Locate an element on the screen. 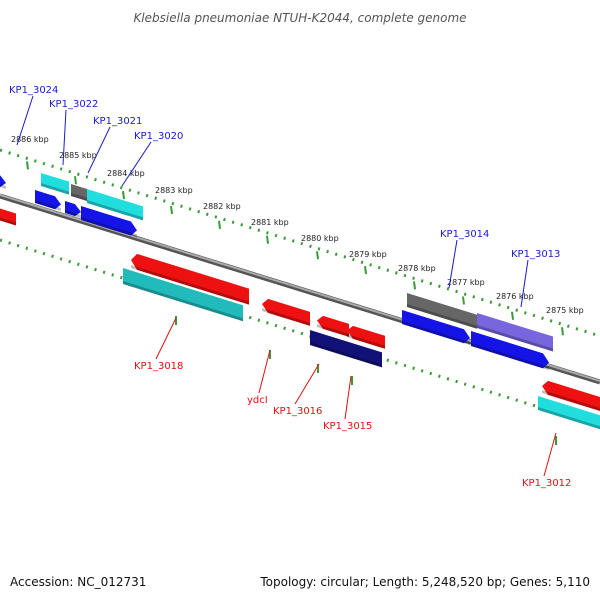 Image resolution: width=600 pixels, height=600 pixels. kbp-label: 2876 kbp is located at coordinates (515, 296).